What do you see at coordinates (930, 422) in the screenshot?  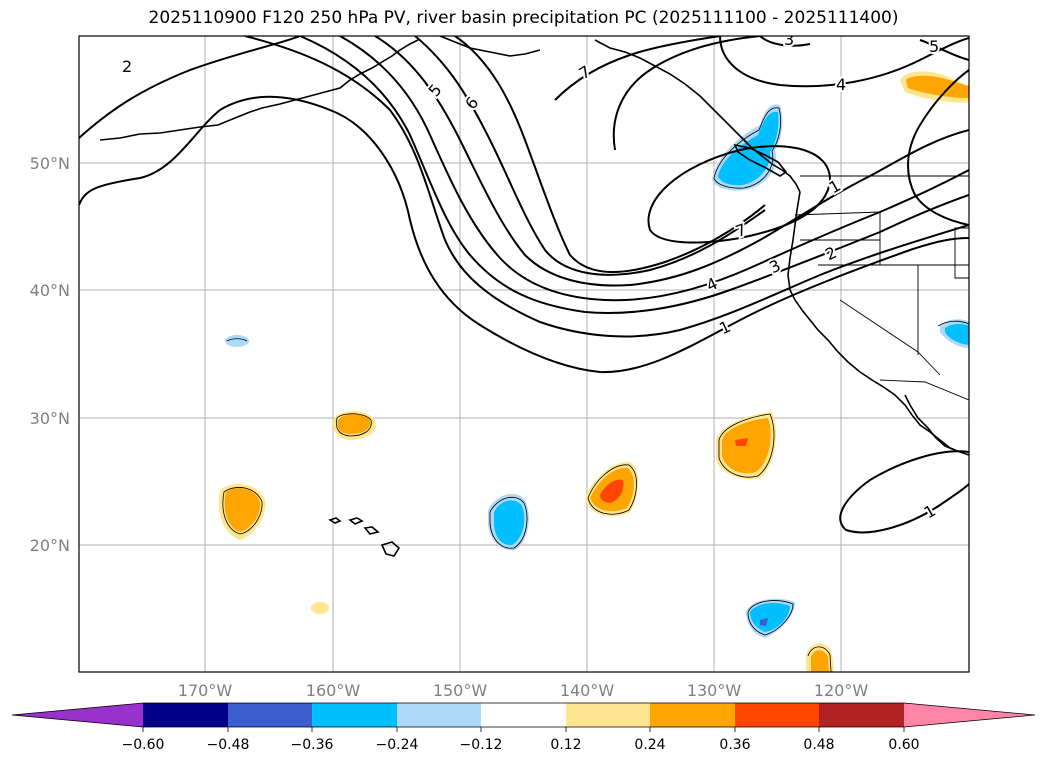 I see `coastline-baja` at bounding box center [930, 422].